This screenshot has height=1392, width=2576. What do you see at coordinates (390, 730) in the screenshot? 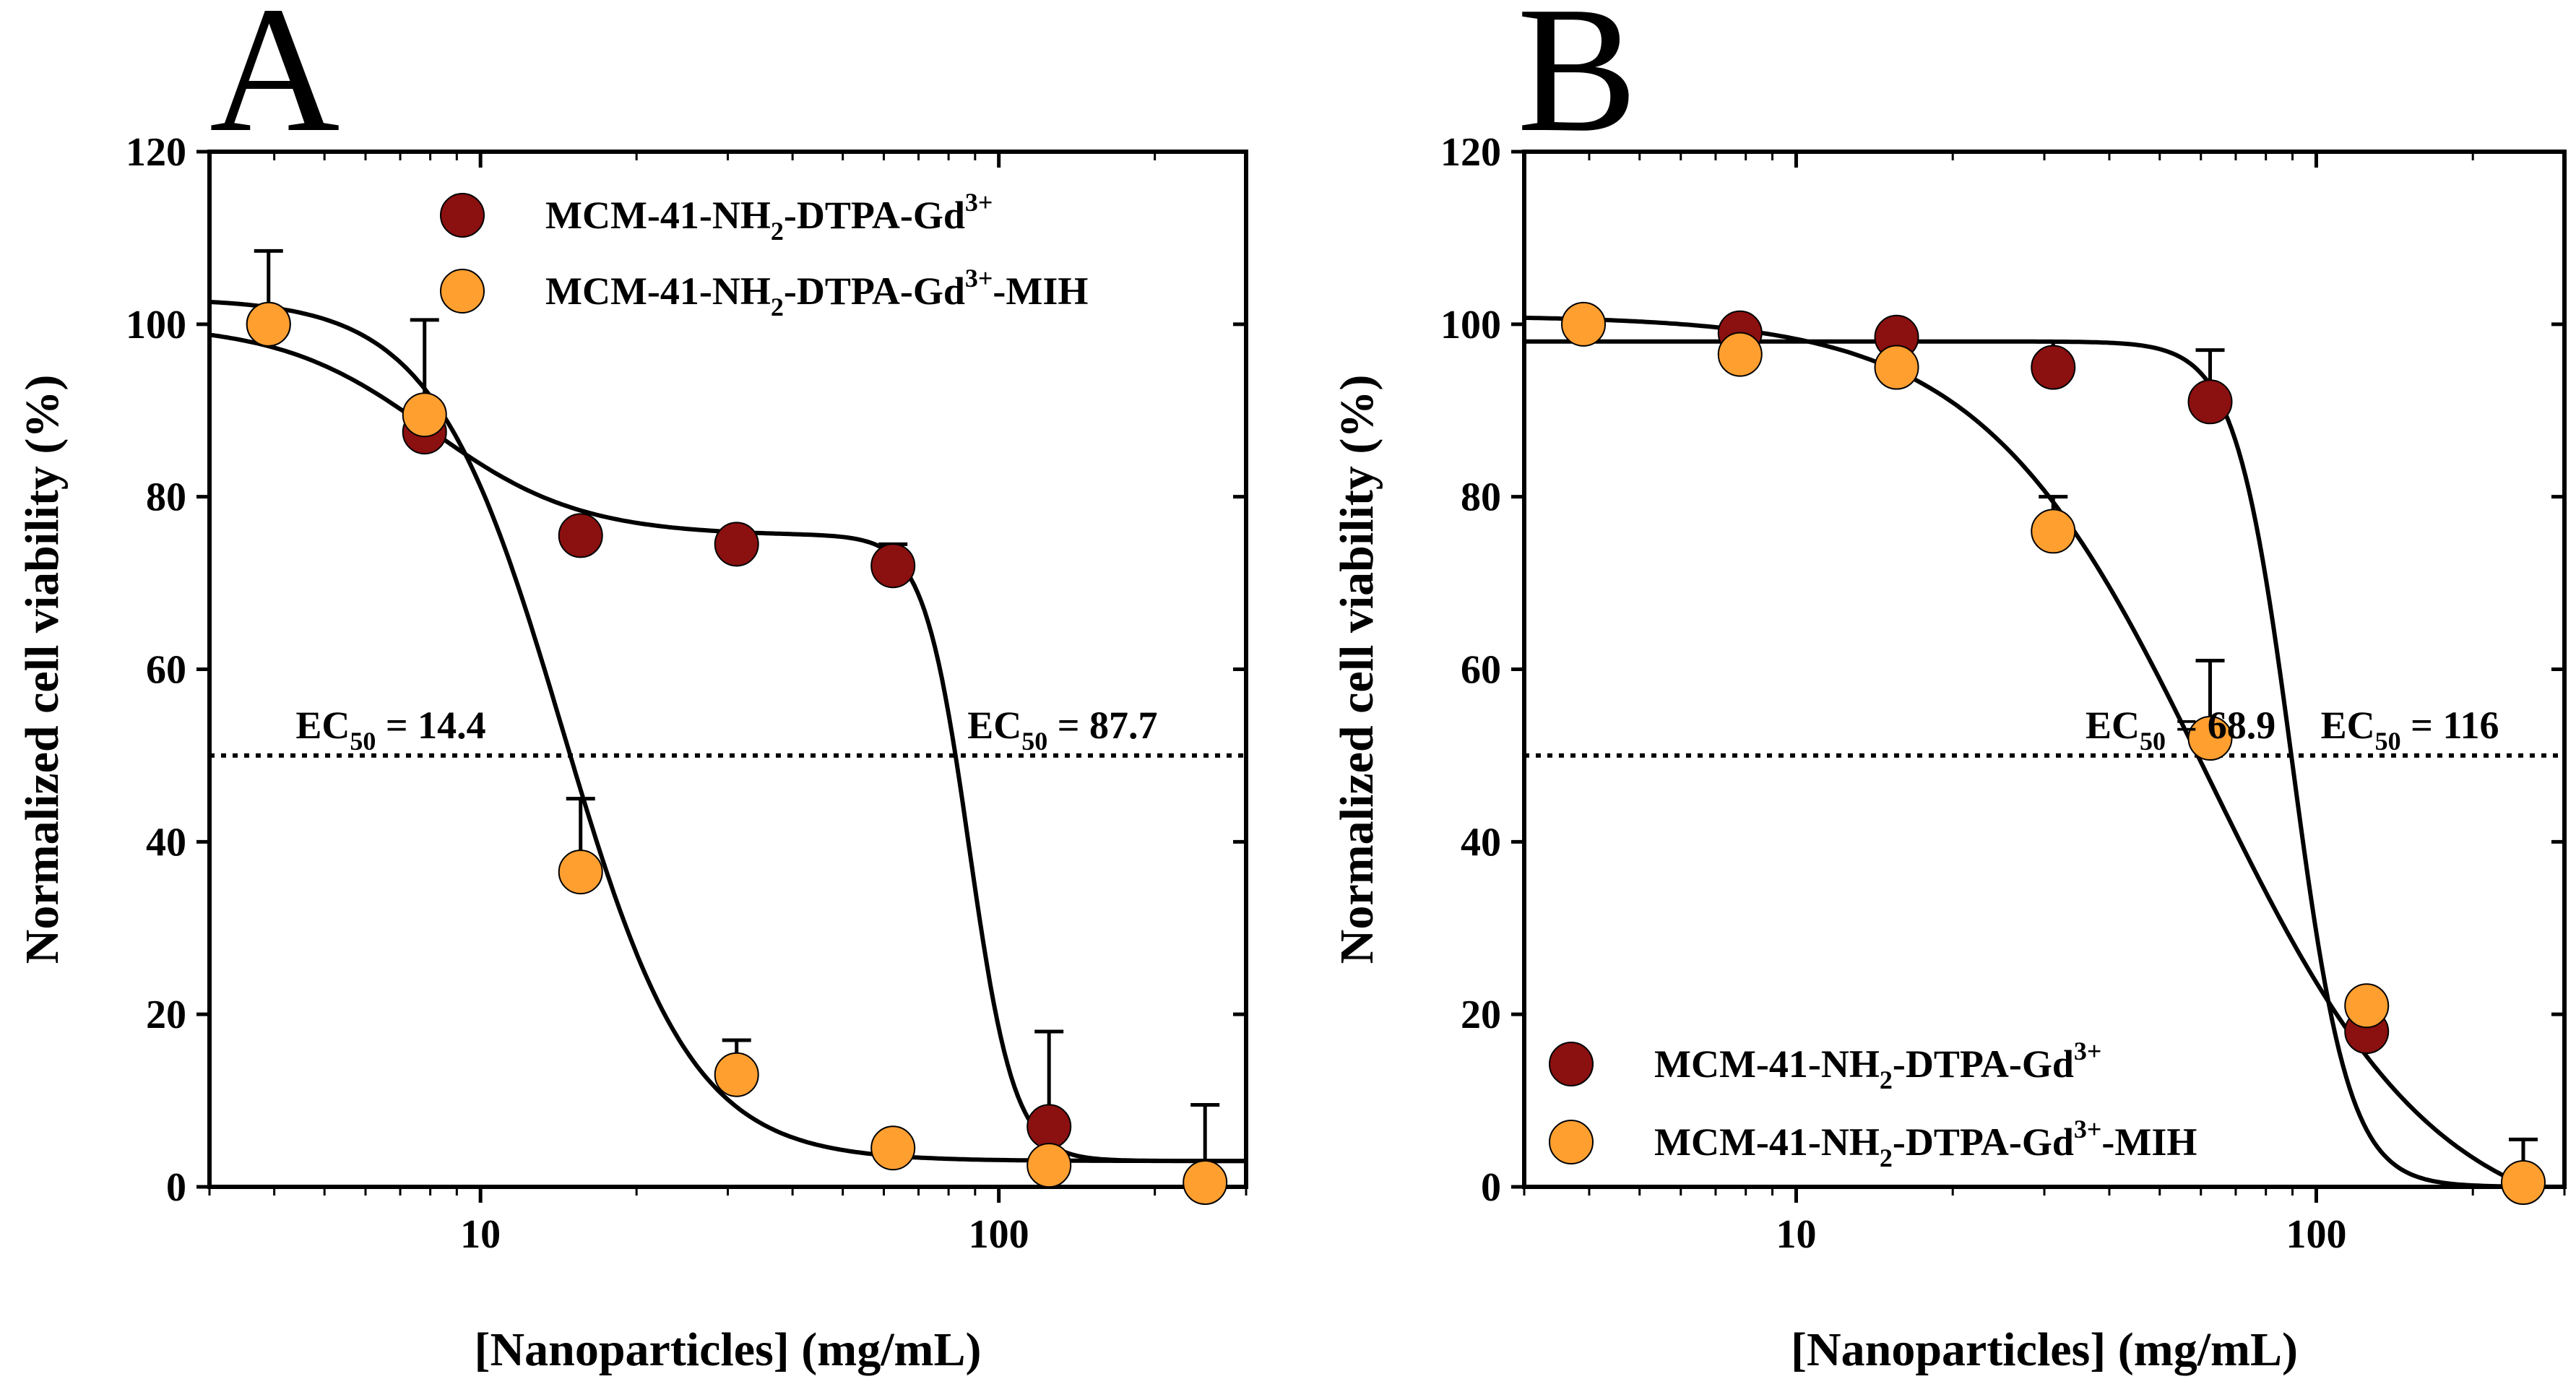
I see `ec50-annotation: EC50 = 14.4` at bounding box center [390, 730].